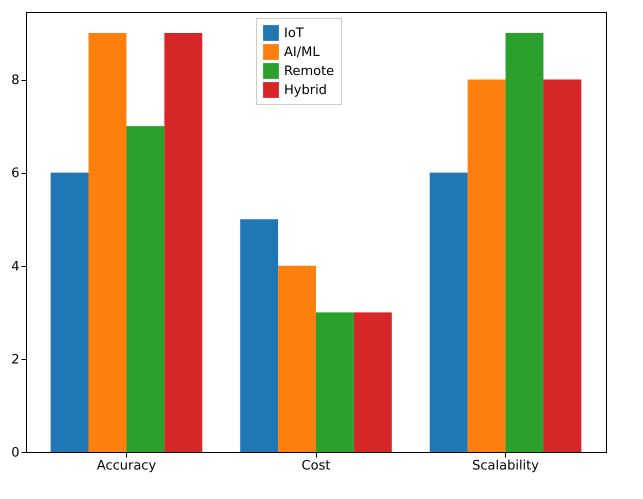  Describe the element at coordinates (506, 466) in the screenshot. I see `x-tick-label: Scalability` at that location.